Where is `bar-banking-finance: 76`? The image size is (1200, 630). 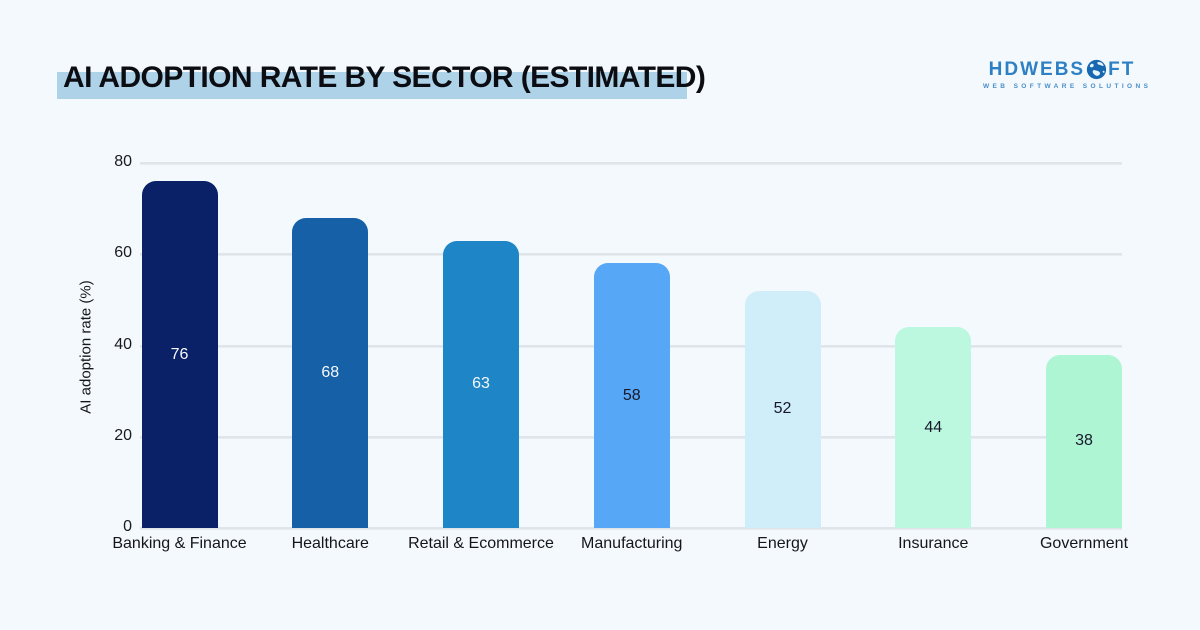 bar-banking-finance: 76 is located at coordinates (179, 354).